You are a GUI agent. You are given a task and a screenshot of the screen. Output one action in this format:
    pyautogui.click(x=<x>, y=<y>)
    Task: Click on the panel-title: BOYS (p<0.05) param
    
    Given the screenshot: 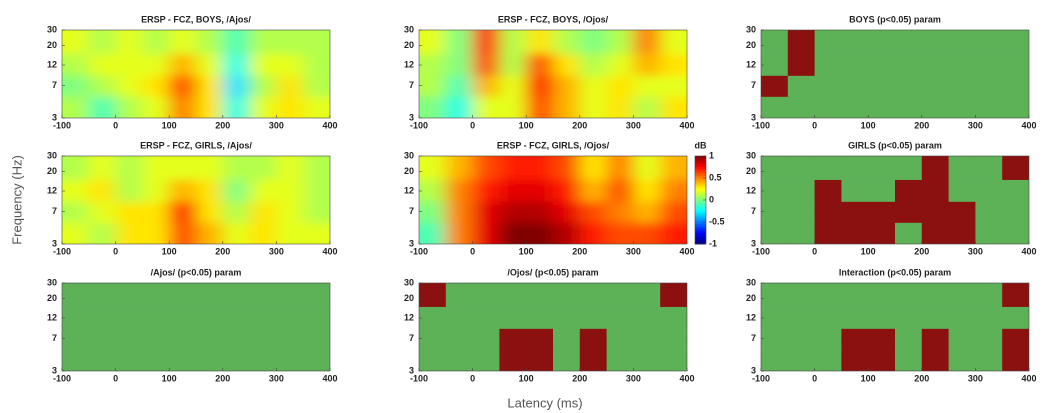 What is the action you would take?
    pyautogui.click(x=895, y=19)
    